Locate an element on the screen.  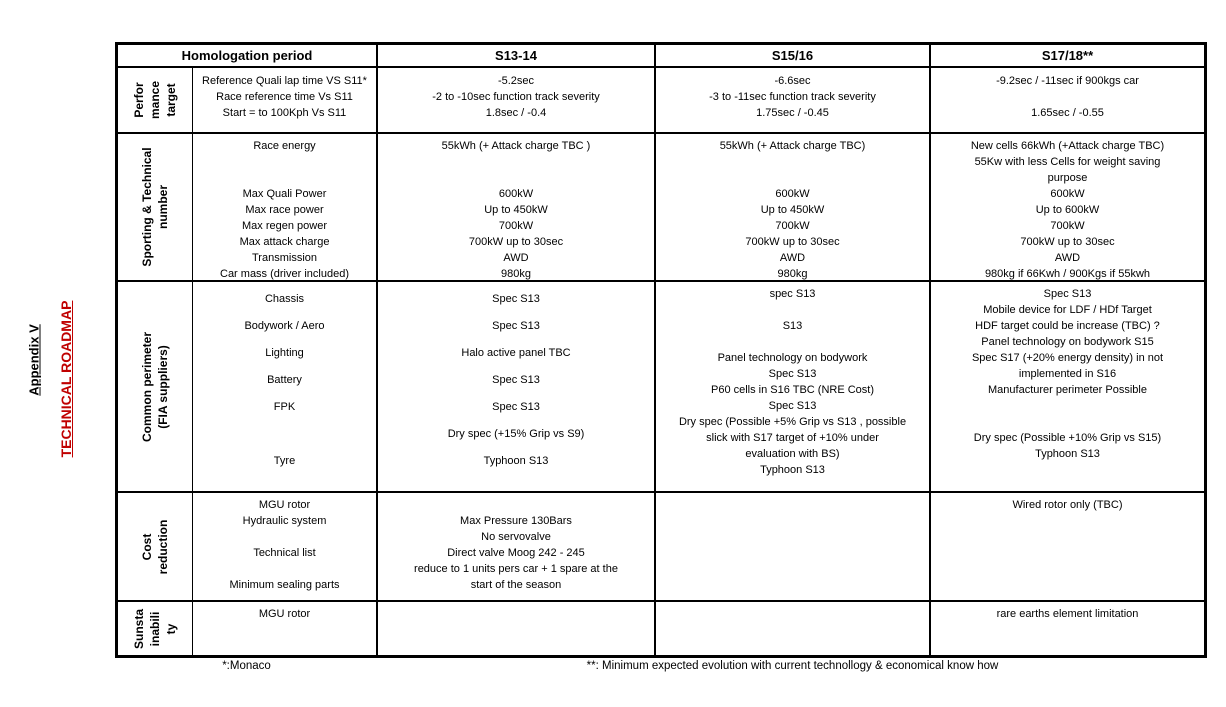
cell-line: Cost is located at coordinates (147, 546).